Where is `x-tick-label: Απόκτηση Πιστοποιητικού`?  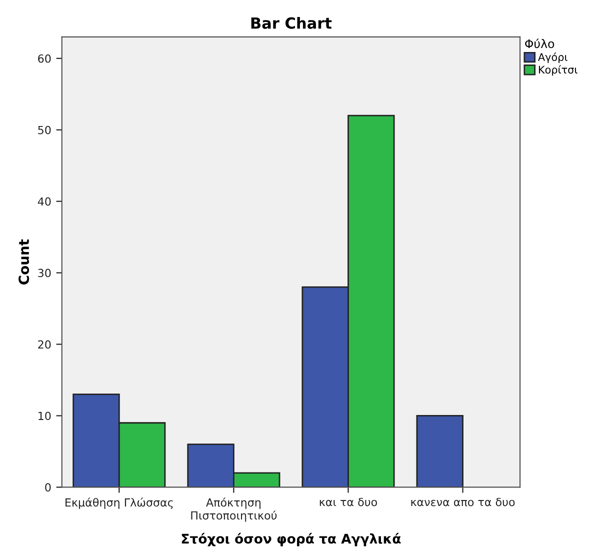 x-tick-label: Απόκτηση Πιστοποιητικού is located at coordinates (234, 510).